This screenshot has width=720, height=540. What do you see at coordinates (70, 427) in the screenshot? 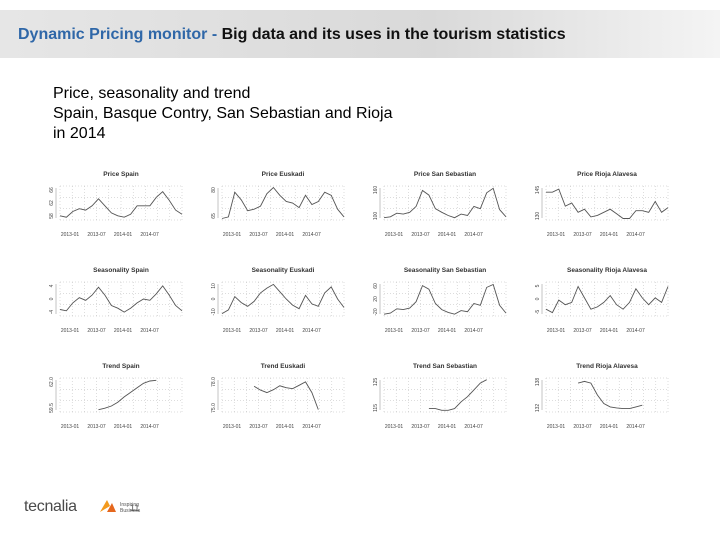
I see `chart-9-x-tick: 2013-01` at bounding box center [70, 427].